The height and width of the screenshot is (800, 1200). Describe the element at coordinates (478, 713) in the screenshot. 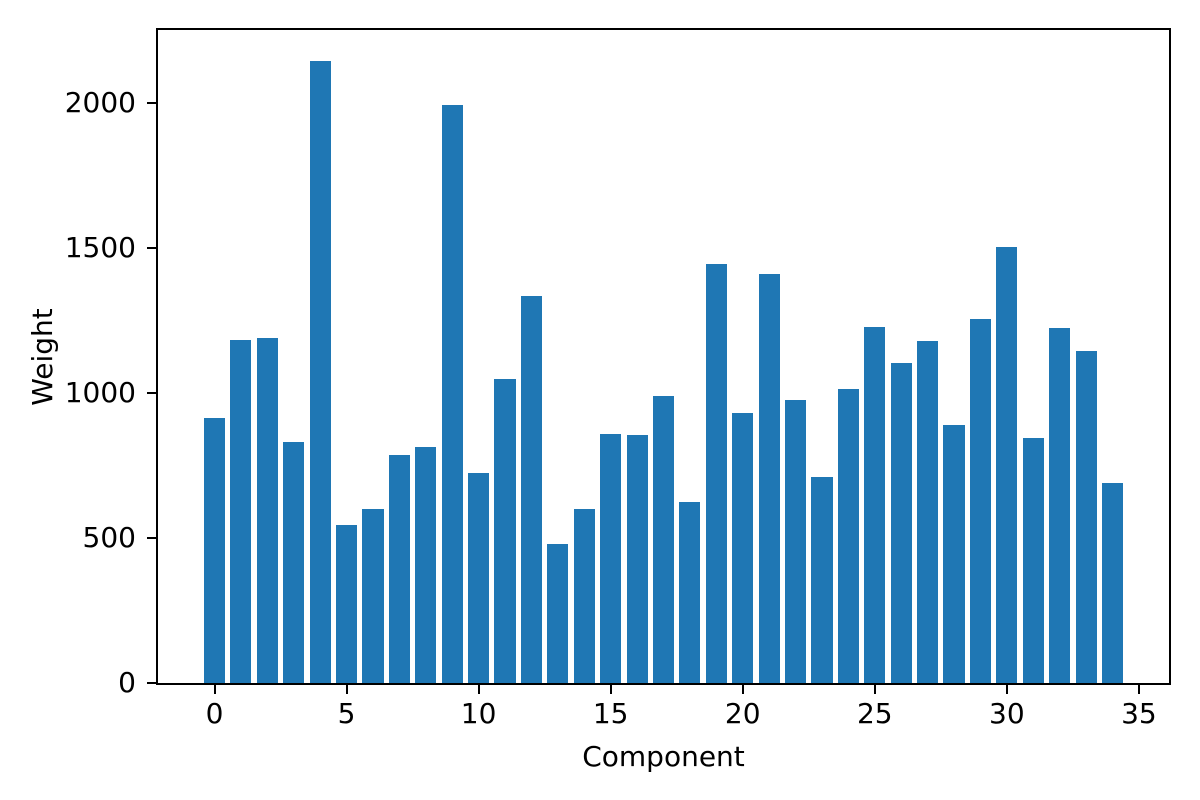

I see `x-tick-label-10: 10` at that location.